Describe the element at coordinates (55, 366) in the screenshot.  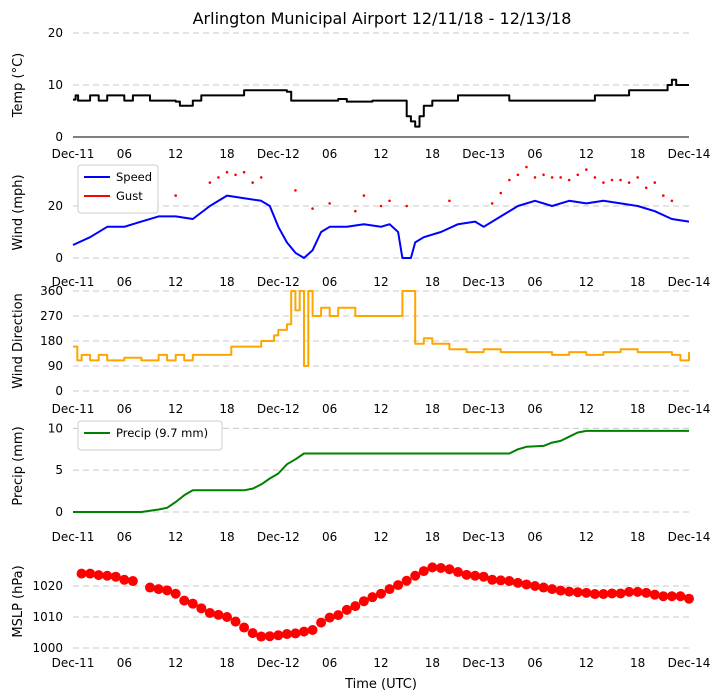
I see `y-tick-label: 90` at that location.